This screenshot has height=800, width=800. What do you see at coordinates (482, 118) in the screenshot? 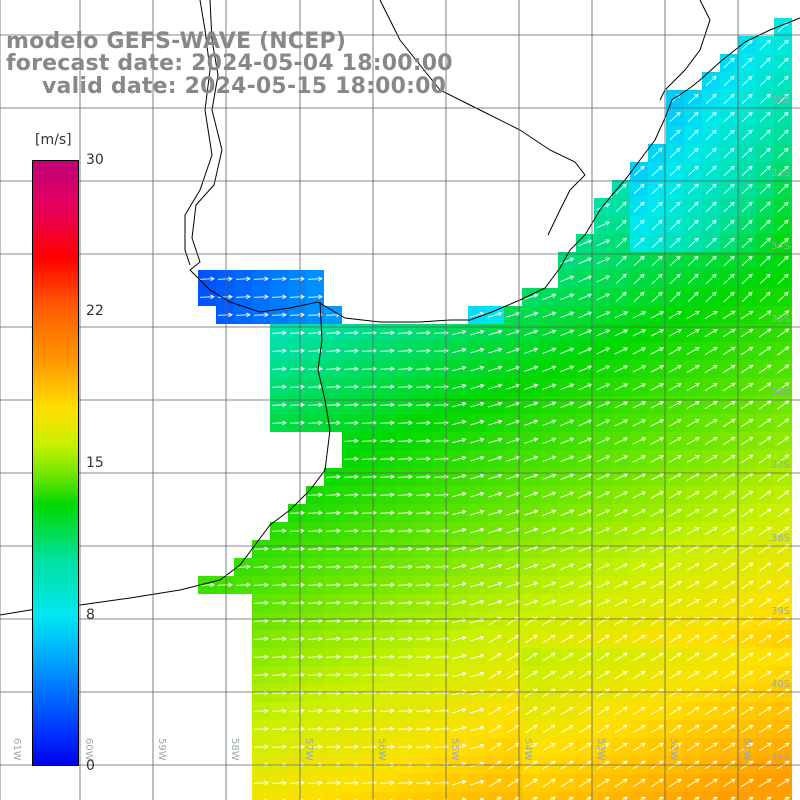
I see `coastline-upper` at bounding box center [482, 118].